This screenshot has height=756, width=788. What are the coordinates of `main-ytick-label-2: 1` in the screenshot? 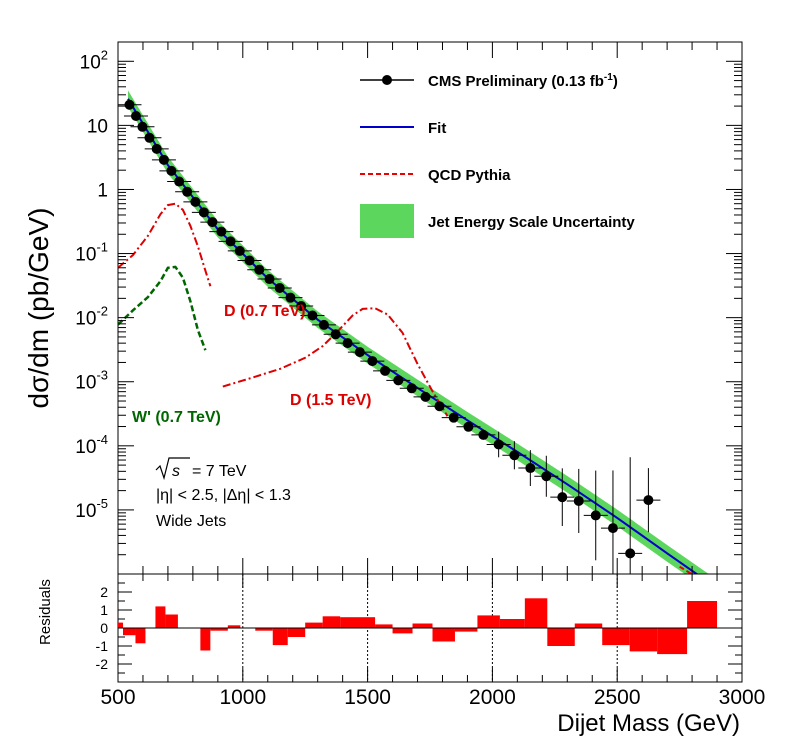 It's located at (102, 190).